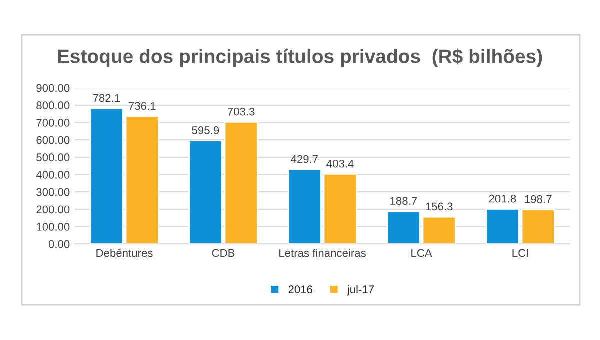 The height and width of the screenshot is (340, 600). Describe the element at coordinates (223, 253) in the screenshot. I see `x-tick-label: CDB` at that location.